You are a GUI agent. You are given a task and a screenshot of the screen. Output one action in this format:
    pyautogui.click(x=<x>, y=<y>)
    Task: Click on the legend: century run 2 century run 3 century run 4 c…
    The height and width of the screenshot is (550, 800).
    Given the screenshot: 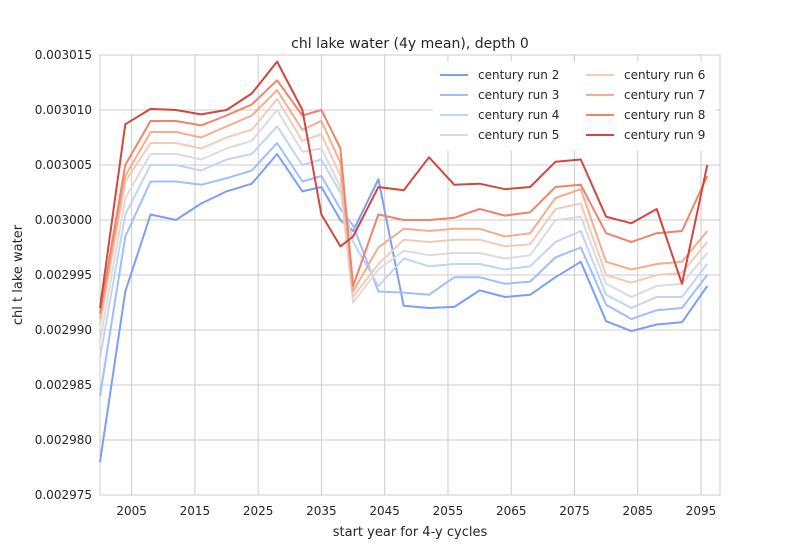 What is the action you would take?
    pyautogui.click(x=574, y=106)
    